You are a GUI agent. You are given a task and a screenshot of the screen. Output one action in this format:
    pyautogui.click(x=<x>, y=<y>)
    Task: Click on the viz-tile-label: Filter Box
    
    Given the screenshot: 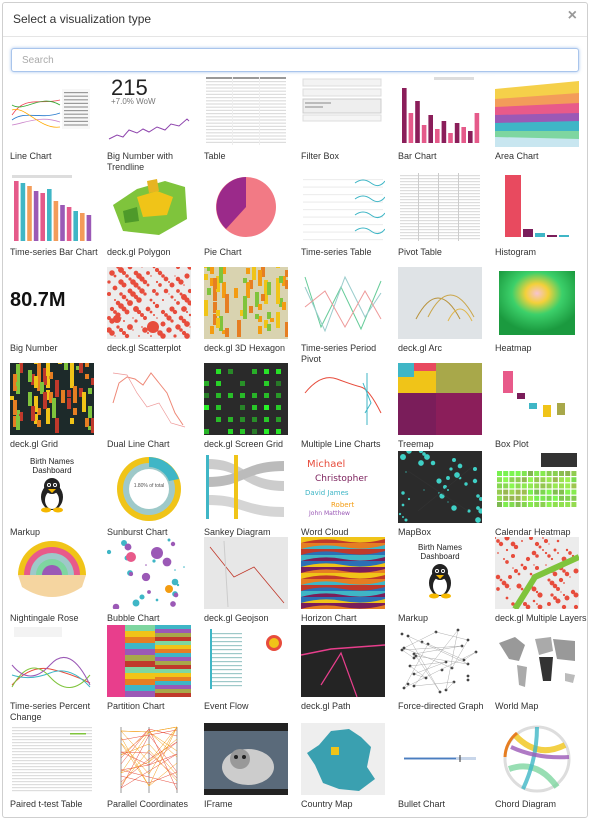 What is the action you would take?
    pyautogui.click(x=320, y=156)
    